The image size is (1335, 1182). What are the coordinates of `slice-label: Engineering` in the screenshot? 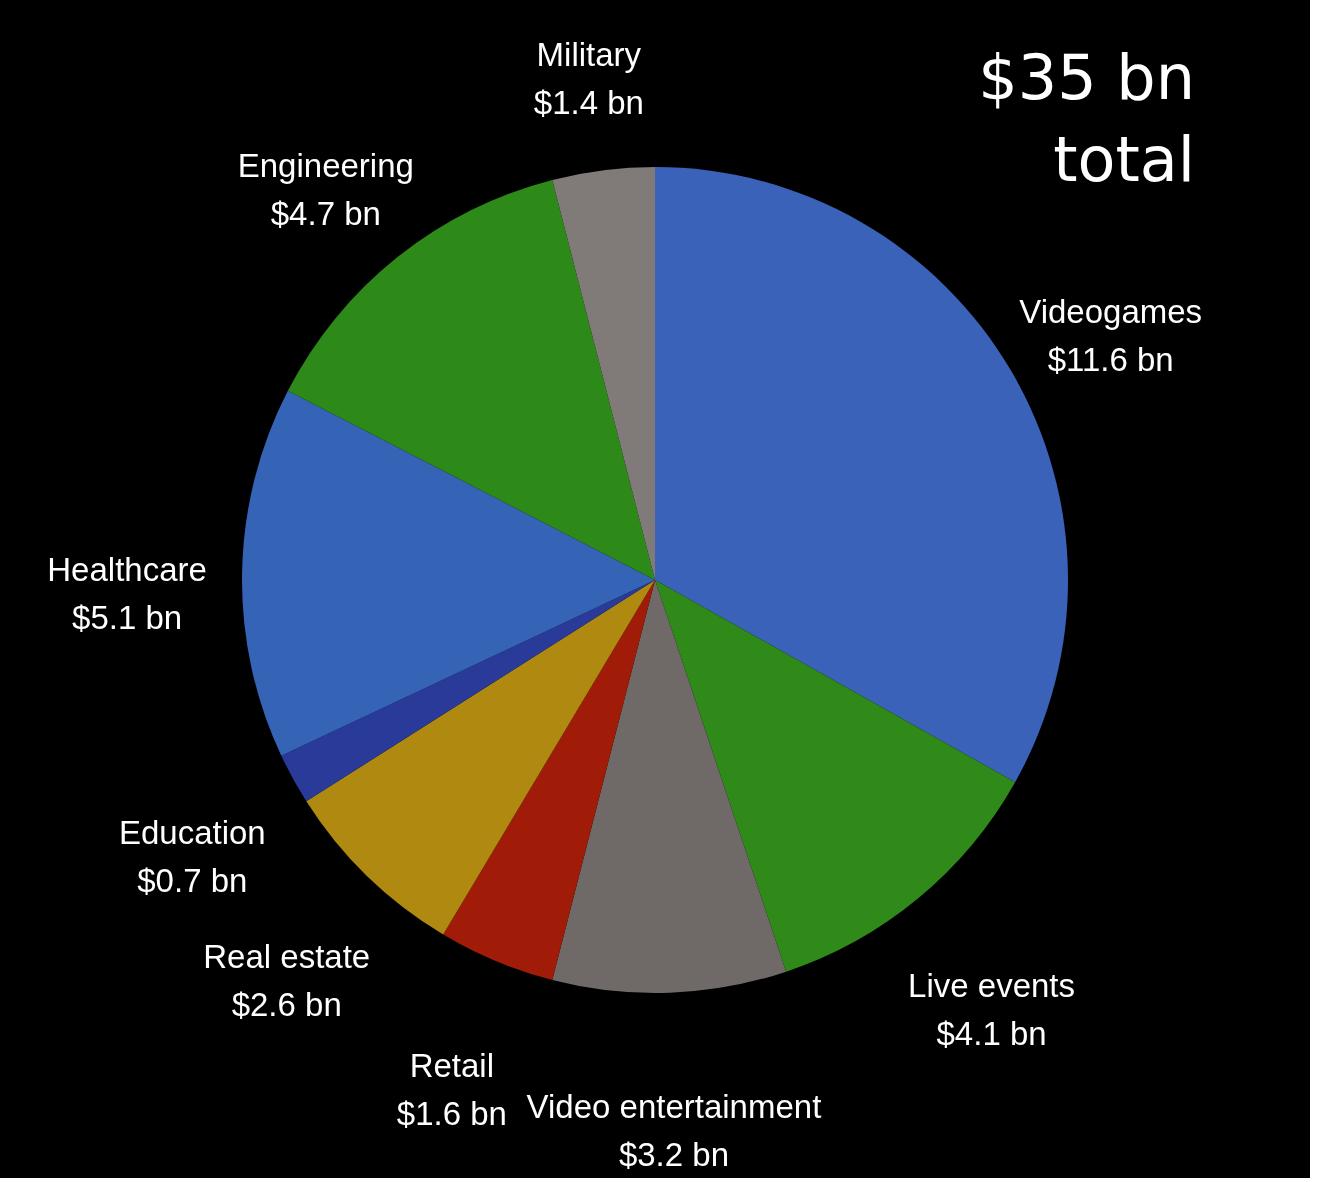 It's located at (325, 166).